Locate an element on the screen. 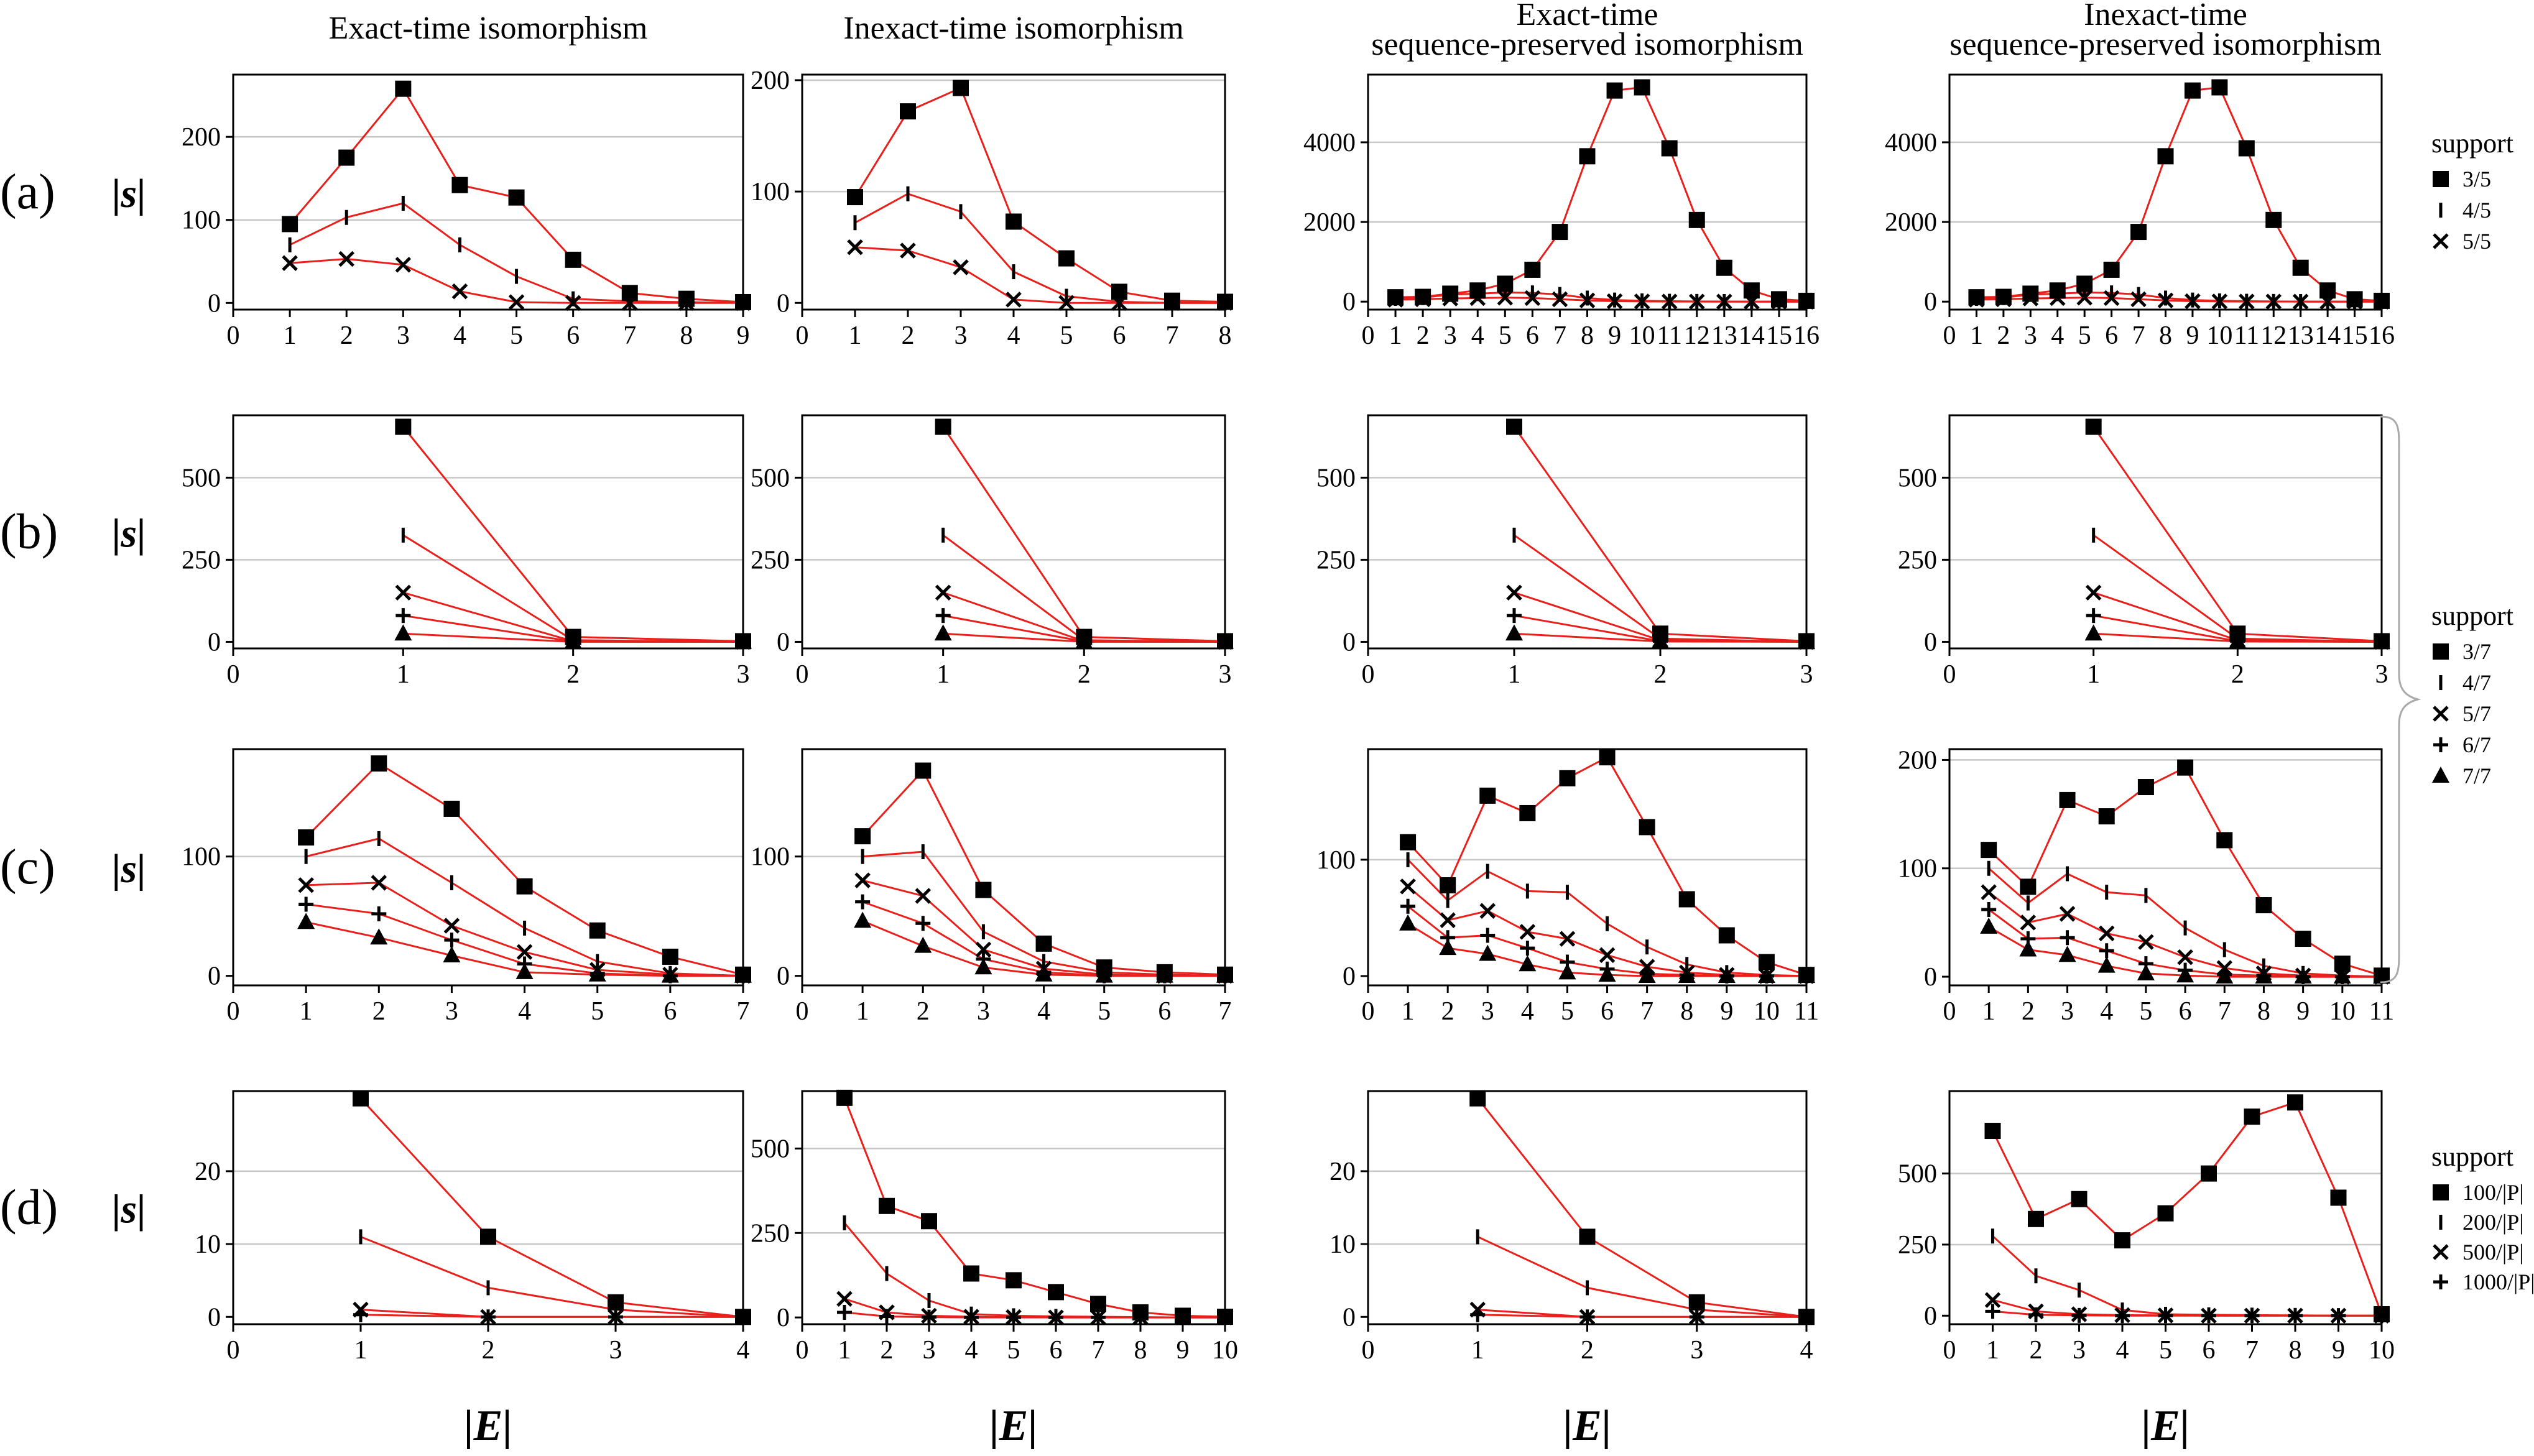  row-label-2: (c) is located at coordinates (27, 867).